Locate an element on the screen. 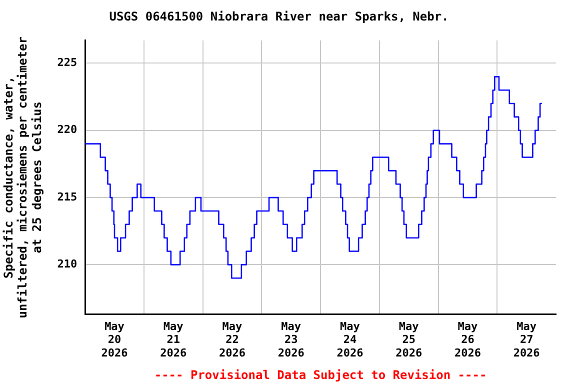 This screenshot has height=384, width=576. x-tick-label: May 23 2026 is located at coordinates (291, 340).